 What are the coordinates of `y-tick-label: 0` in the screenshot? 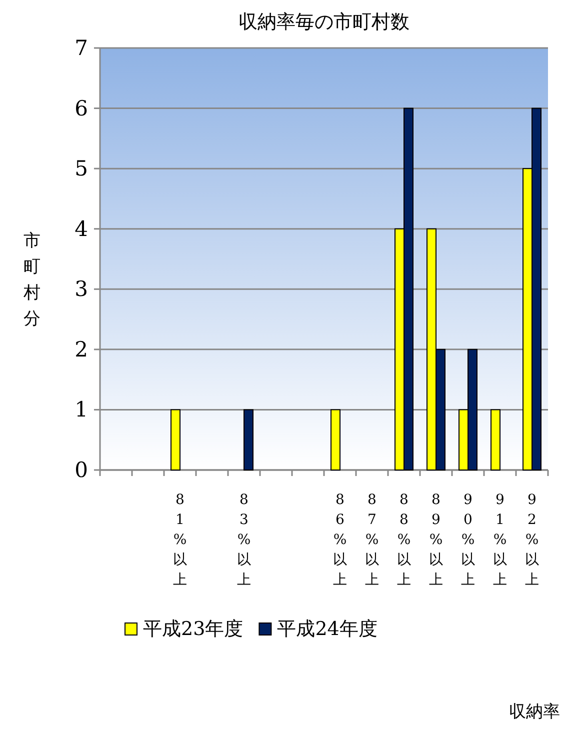 It's located at (81, 470).